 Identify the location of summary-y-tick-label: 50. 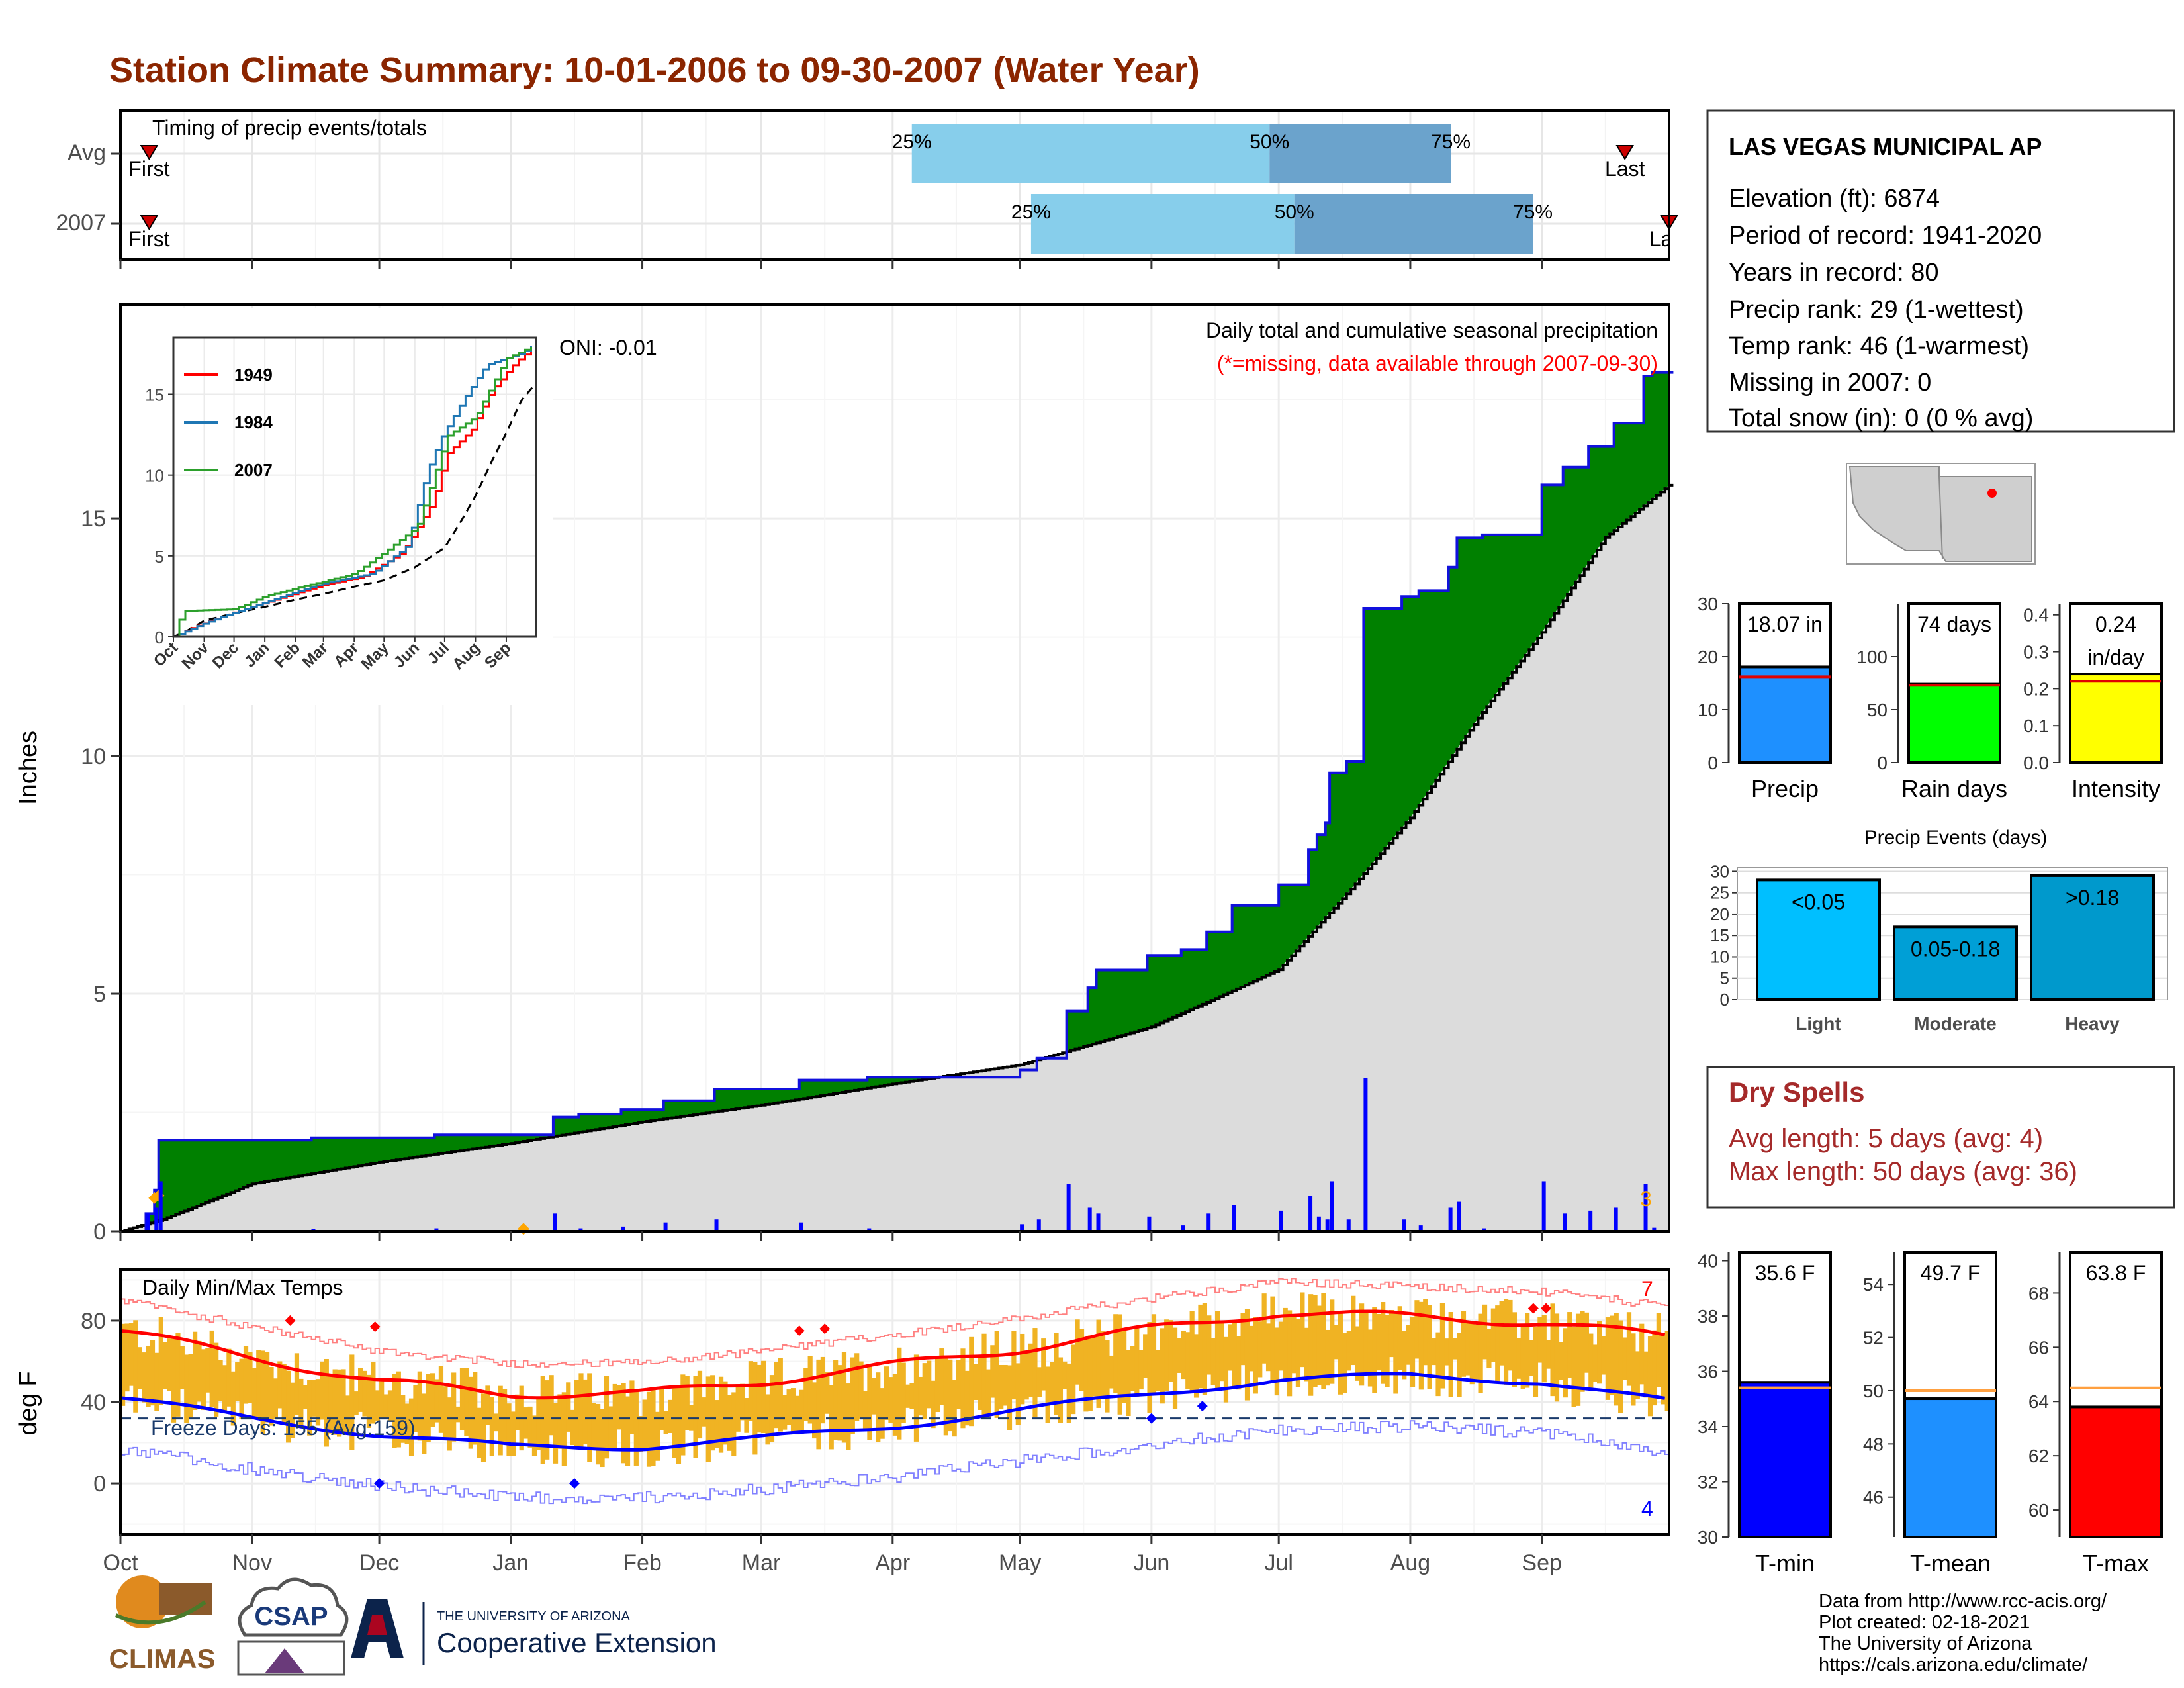
(1877, 710).